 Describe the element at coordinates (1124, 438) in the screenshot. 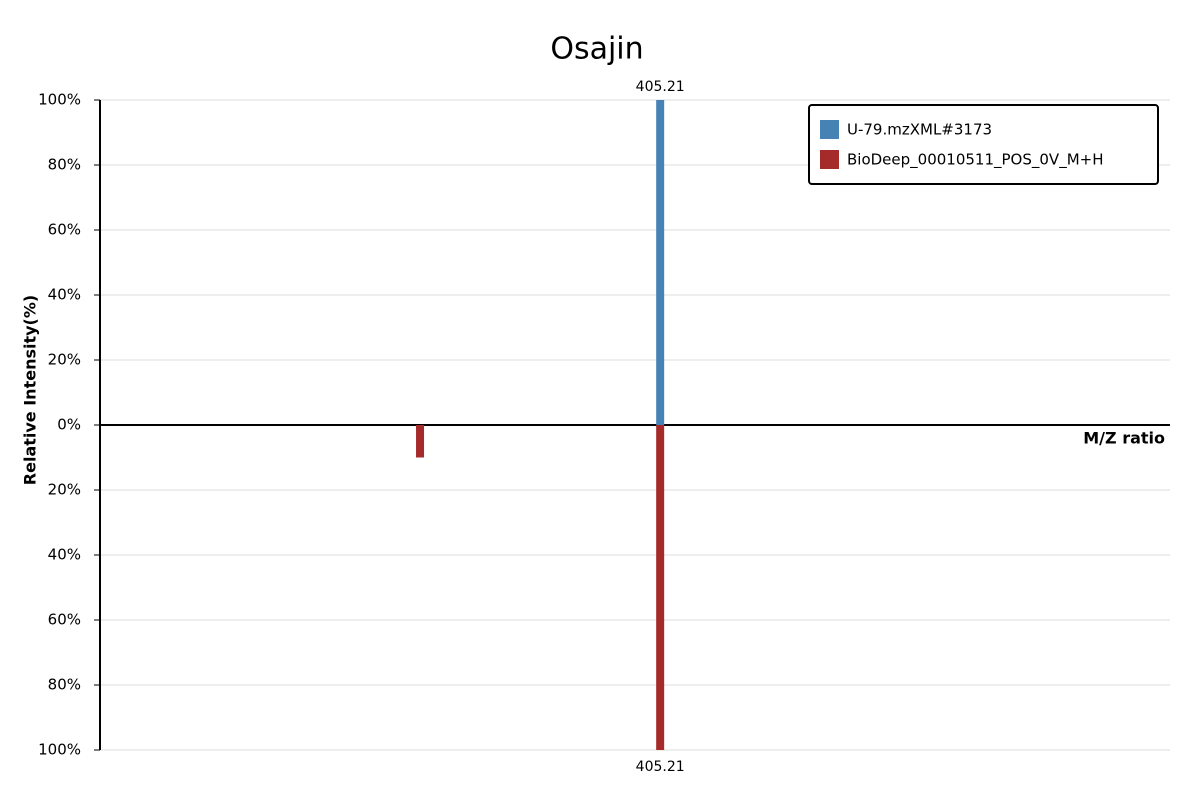

I see `x-axis-label: M/Z ratio` at that location.